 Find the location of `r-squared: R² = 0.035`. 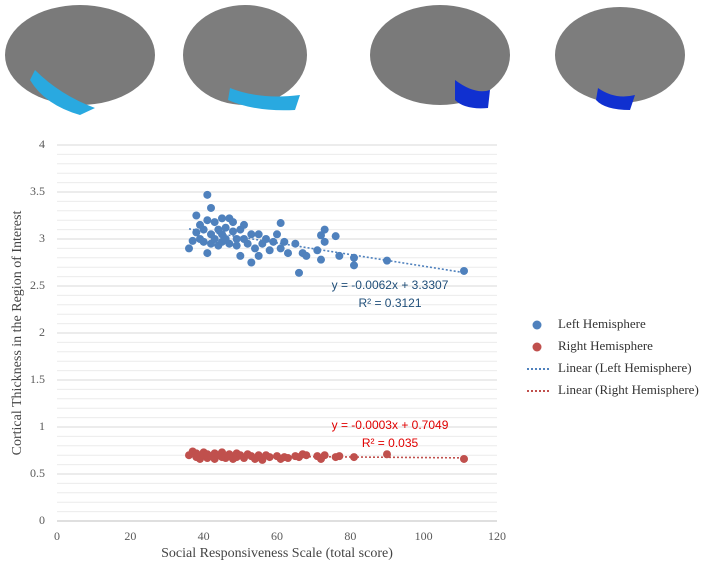

r-squared: R² = 0.035 is located at coordinates (390, 443).